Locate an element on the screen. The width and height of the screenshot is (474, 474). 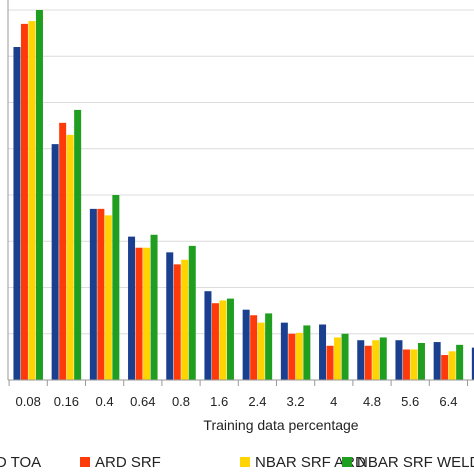
x-tick-label: 4.8 is located at coordinates (372, 401).